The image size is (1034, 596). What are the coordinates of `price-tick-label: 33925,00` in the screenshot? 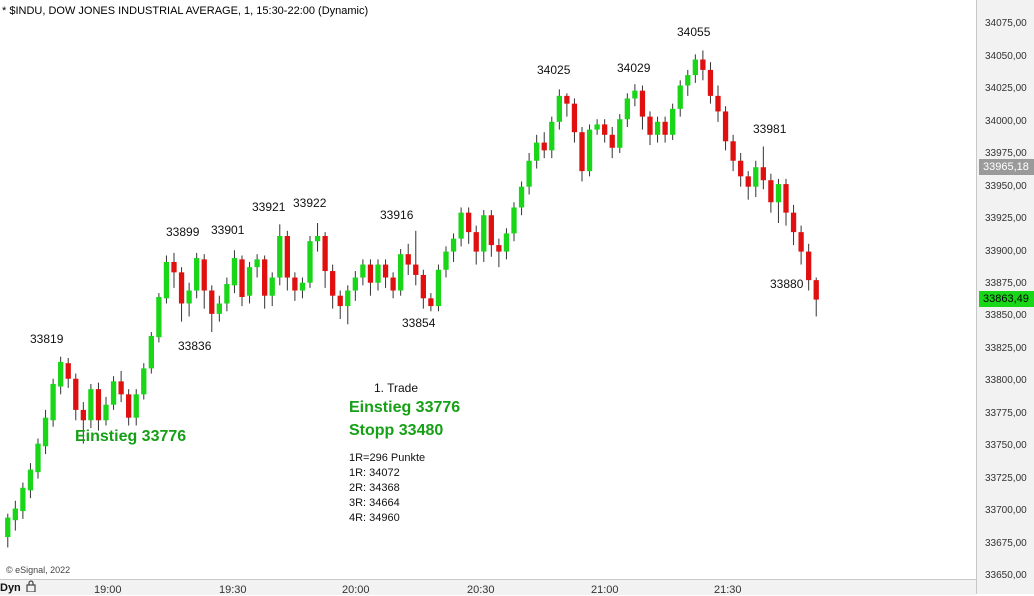 It's located at (1006, 219).